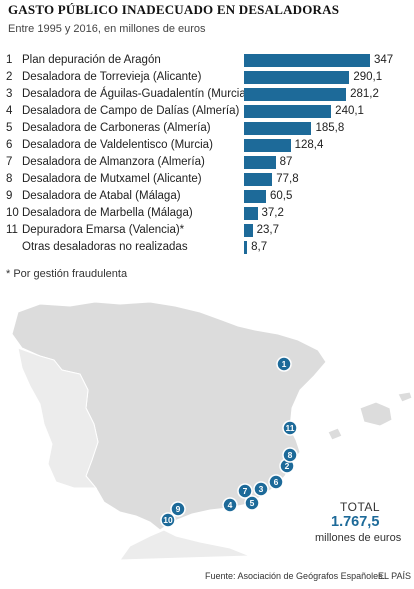 Image resolution: width=414 pixels, height=589 pixels. Describe the element at coordinates (207, 162) in the screenshot. I see `bar-row: 7 Desaladora de Almanzora (Almería) 87` at that location.